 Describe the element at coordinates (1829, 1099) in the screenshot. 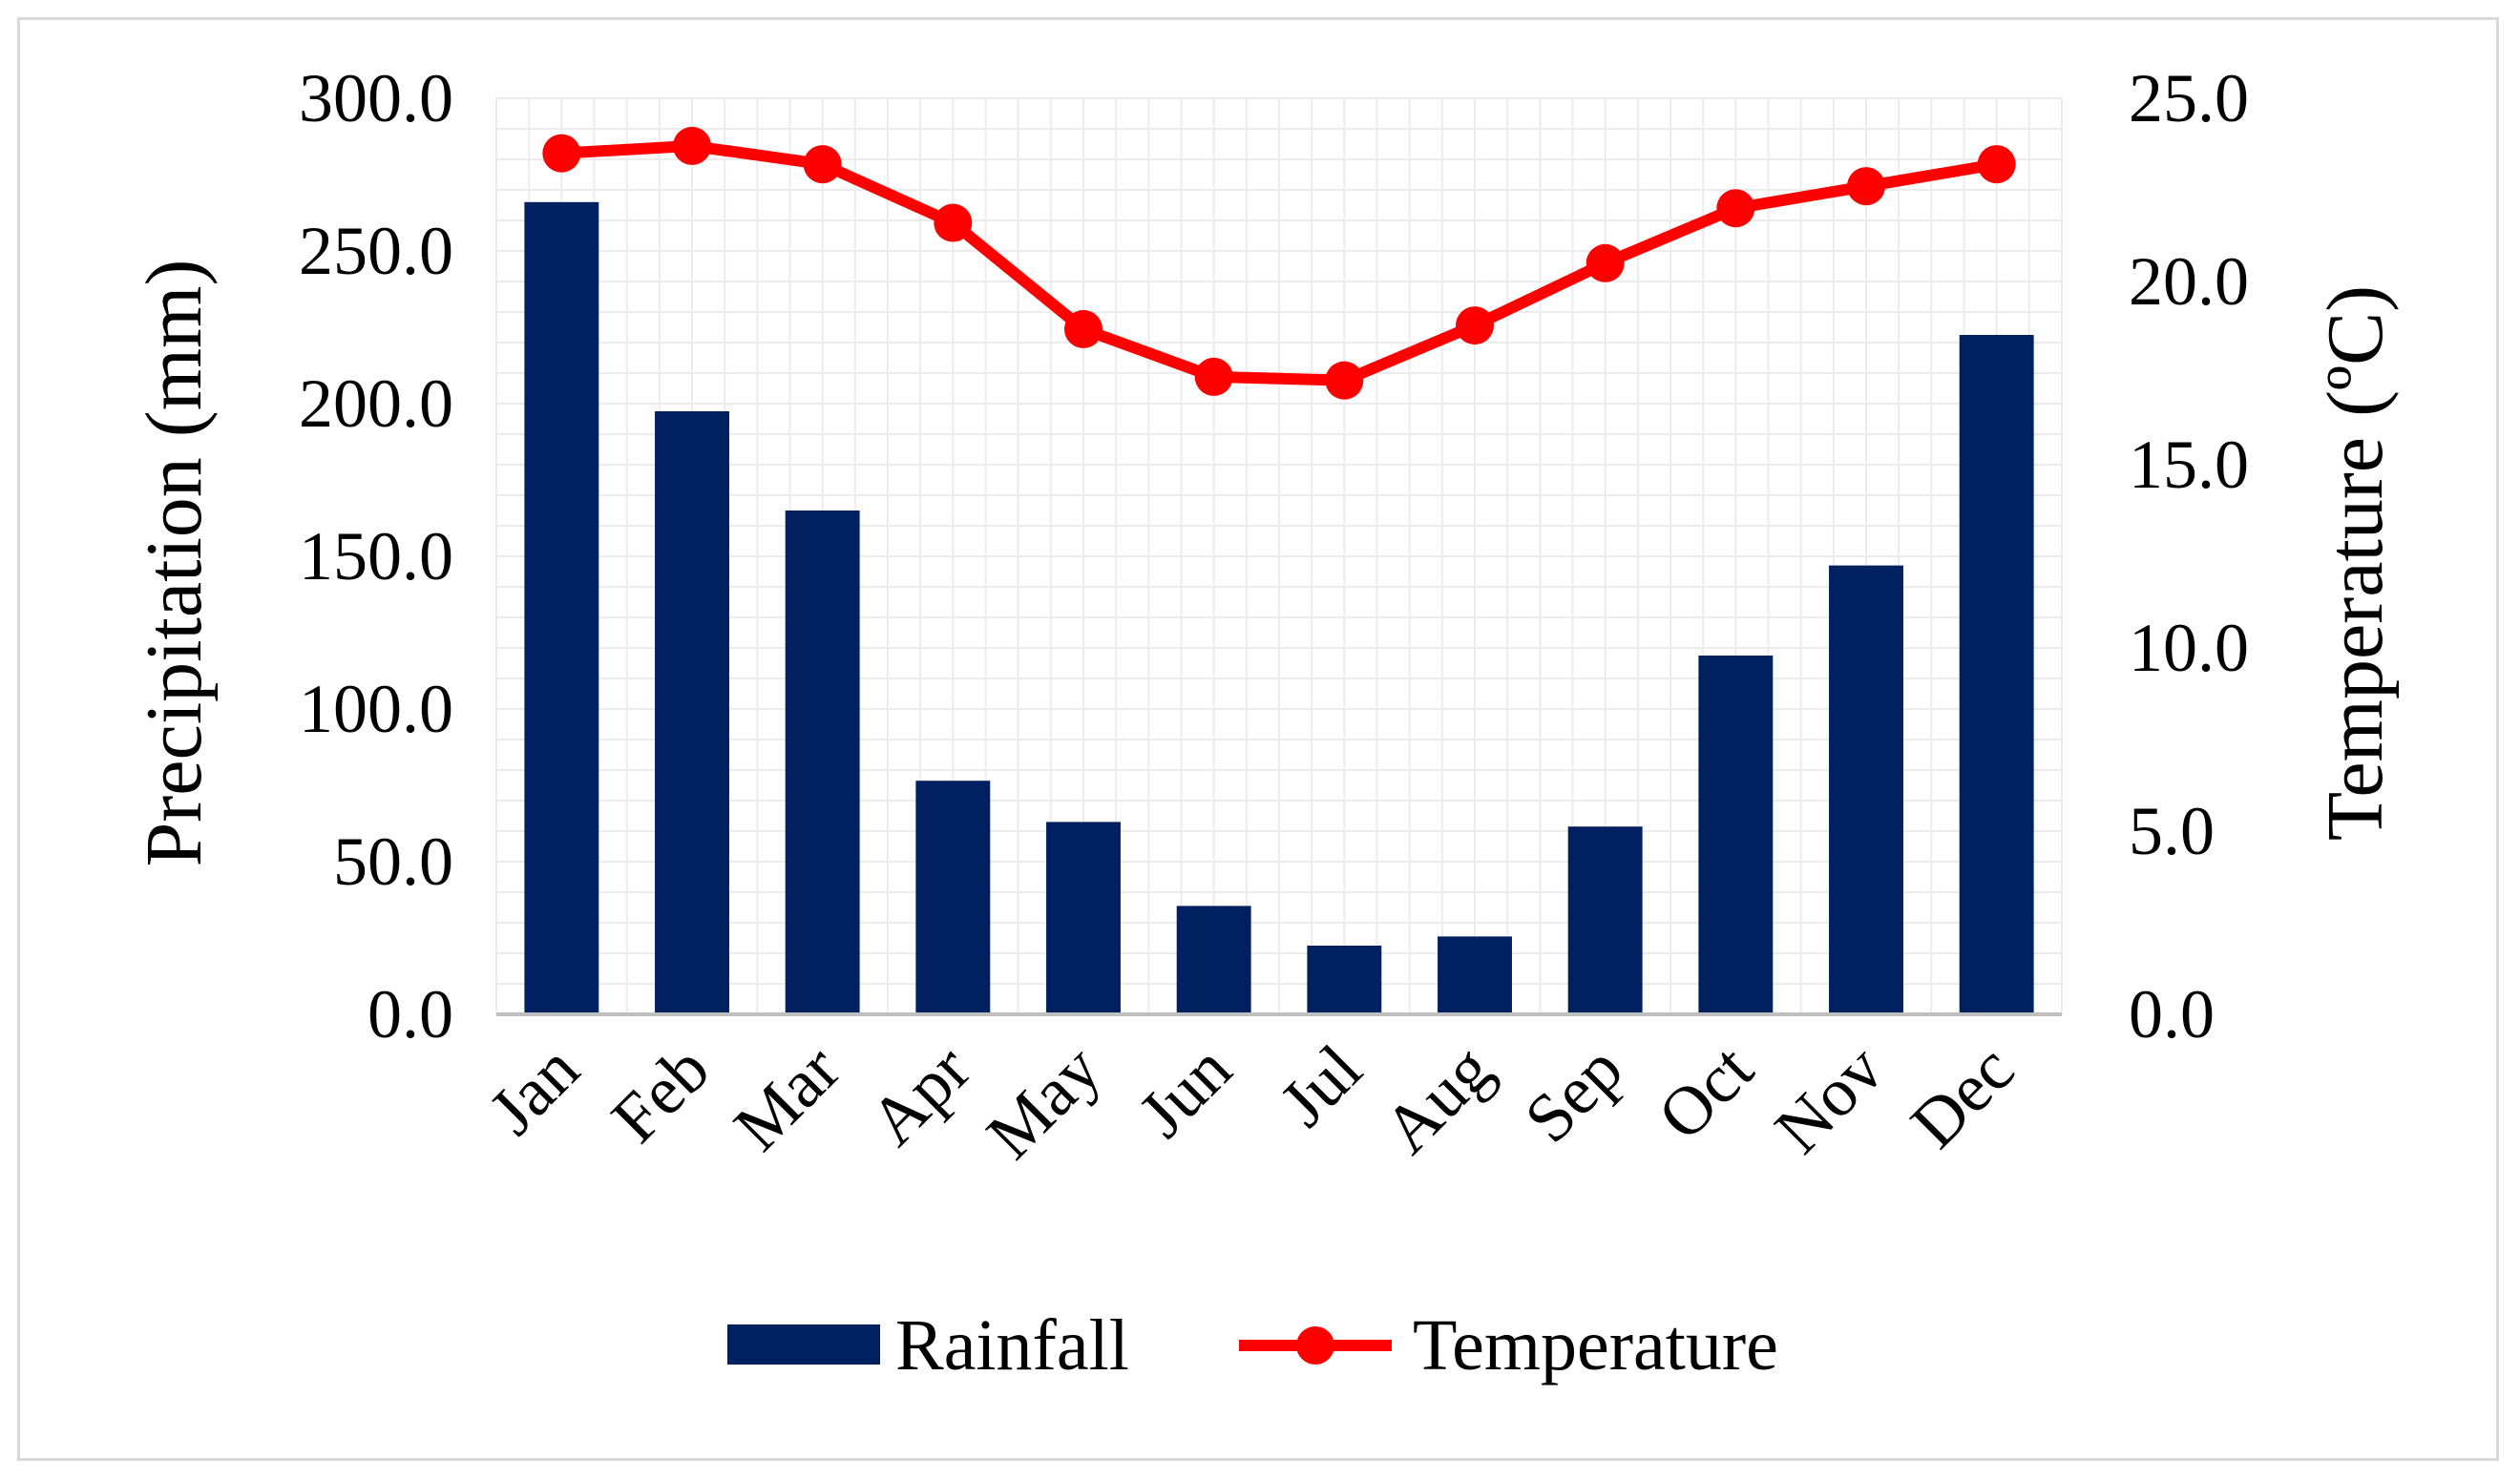

I see `x-tick-label-nov: Nov` at that location.